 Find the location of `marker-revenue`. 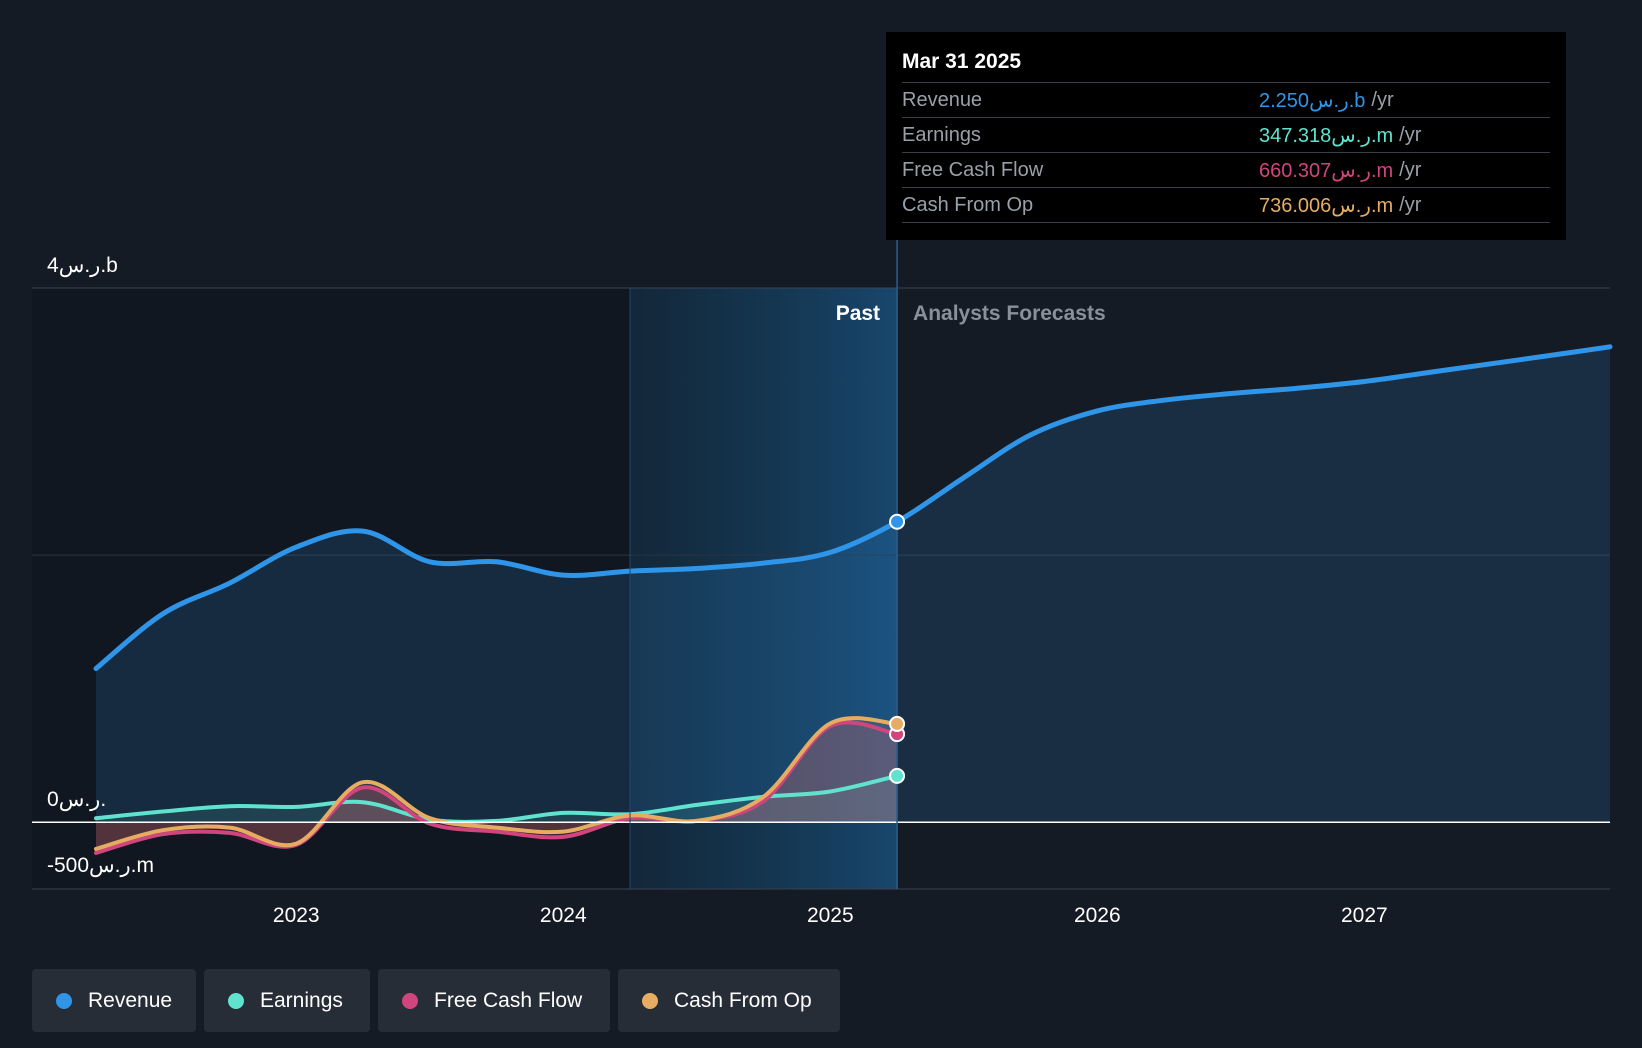

marker-revenue is located at coordinates (897, 521).